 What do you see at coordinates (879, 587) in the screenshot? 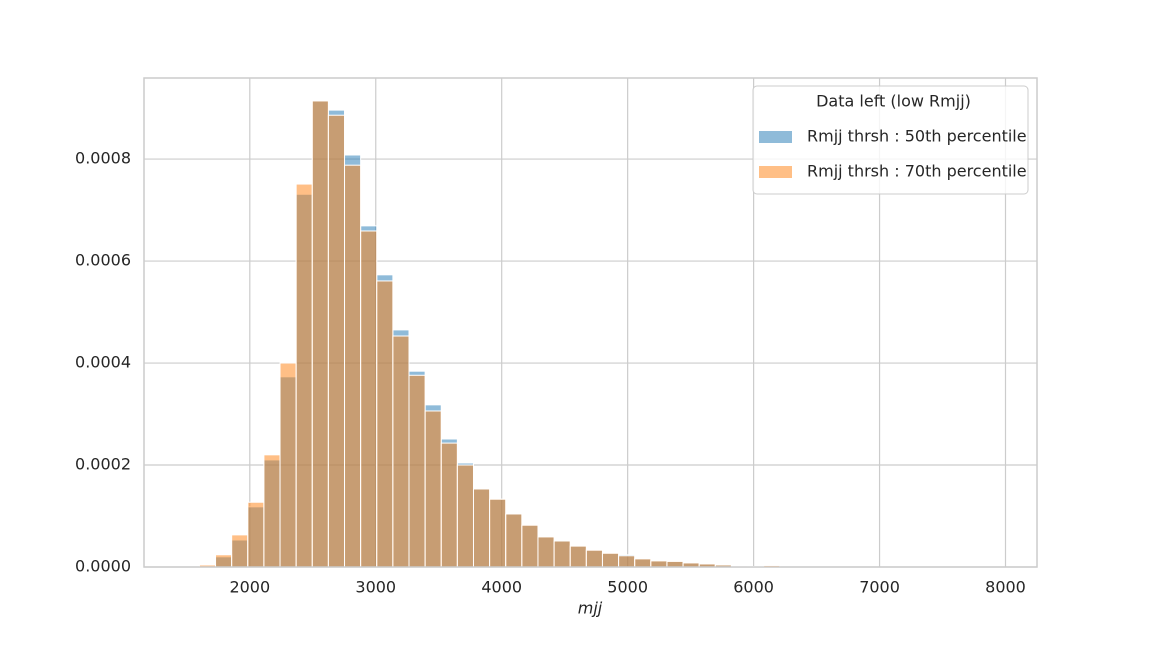
I see `x-tick-label: 7000` at bounding box center [879, 587].